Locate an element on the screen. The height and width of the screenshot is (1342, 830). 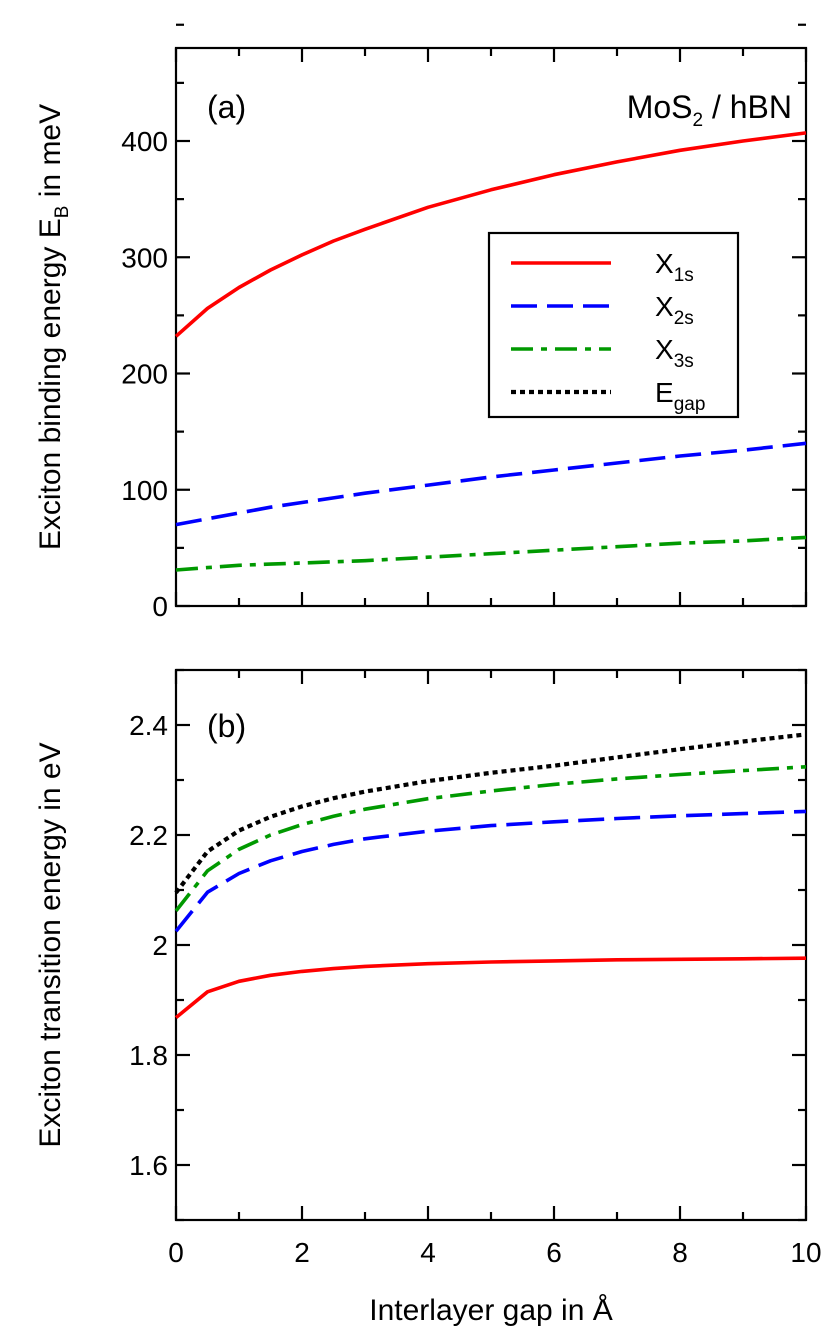
y-tick-label: 0 is located at coordinates (160, 606).